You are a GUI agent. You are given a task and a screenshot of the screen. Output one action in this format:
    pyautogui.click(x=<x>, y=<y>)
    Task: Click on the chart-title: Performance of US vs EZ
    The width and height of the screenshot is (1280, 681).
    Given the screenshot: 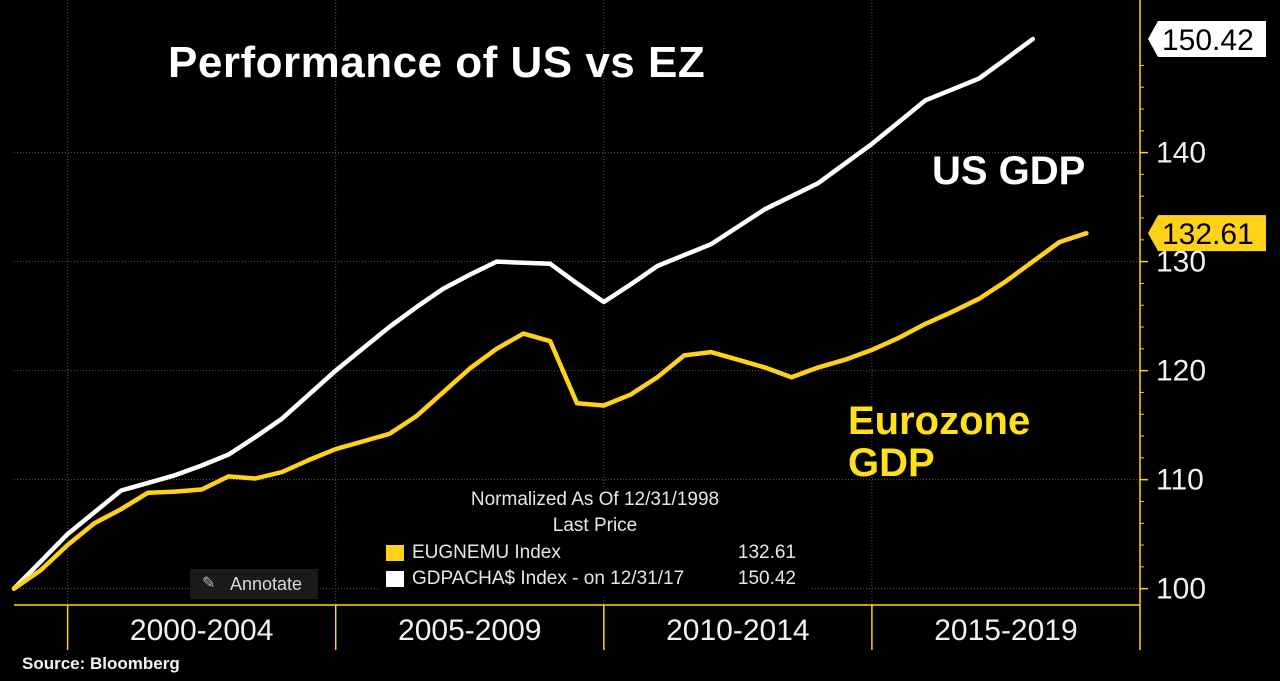 What is the action you would take?
    pyautogui.click(x=437, y=62)
    